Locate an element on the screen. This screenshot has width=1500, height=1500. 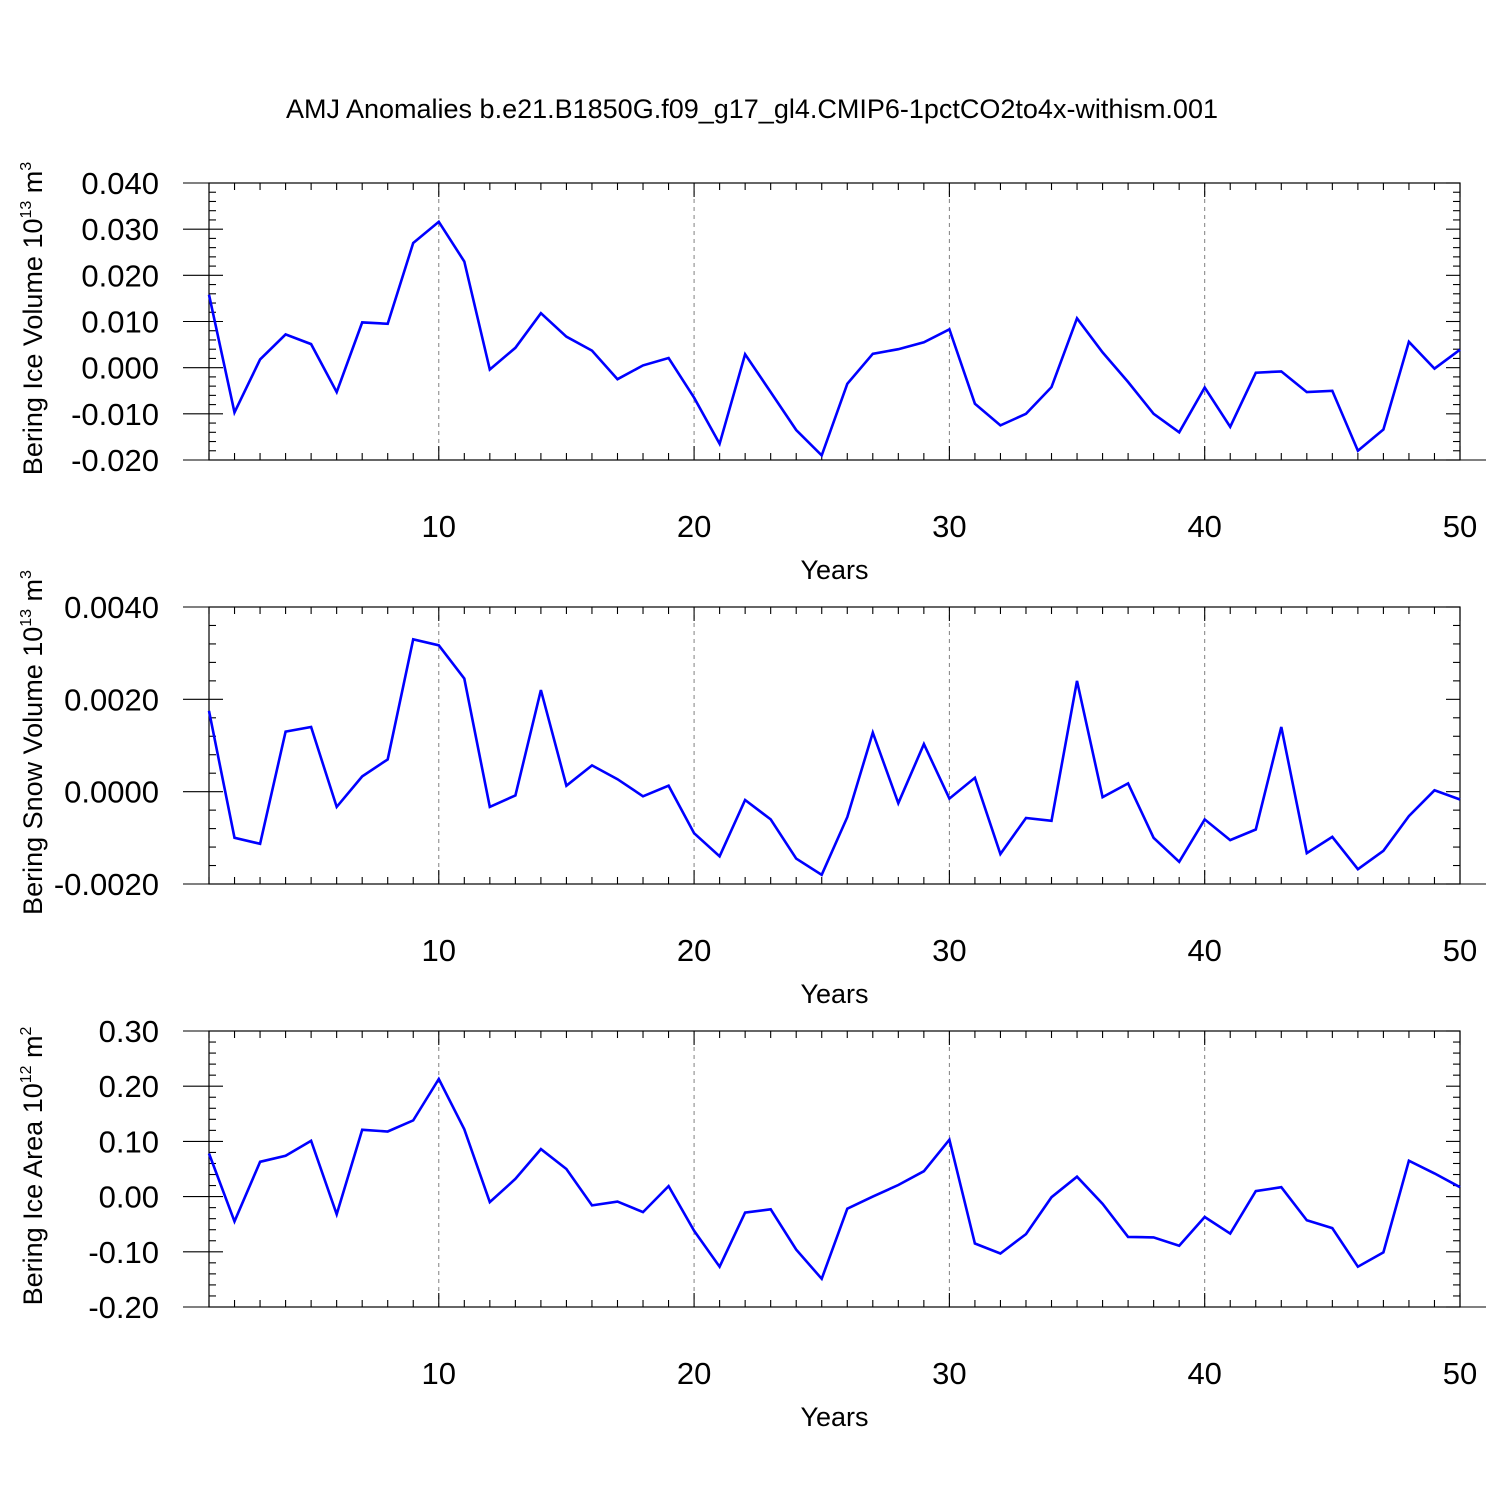
y-tick-label: 0.0020 is located at coordinates (111, 699).